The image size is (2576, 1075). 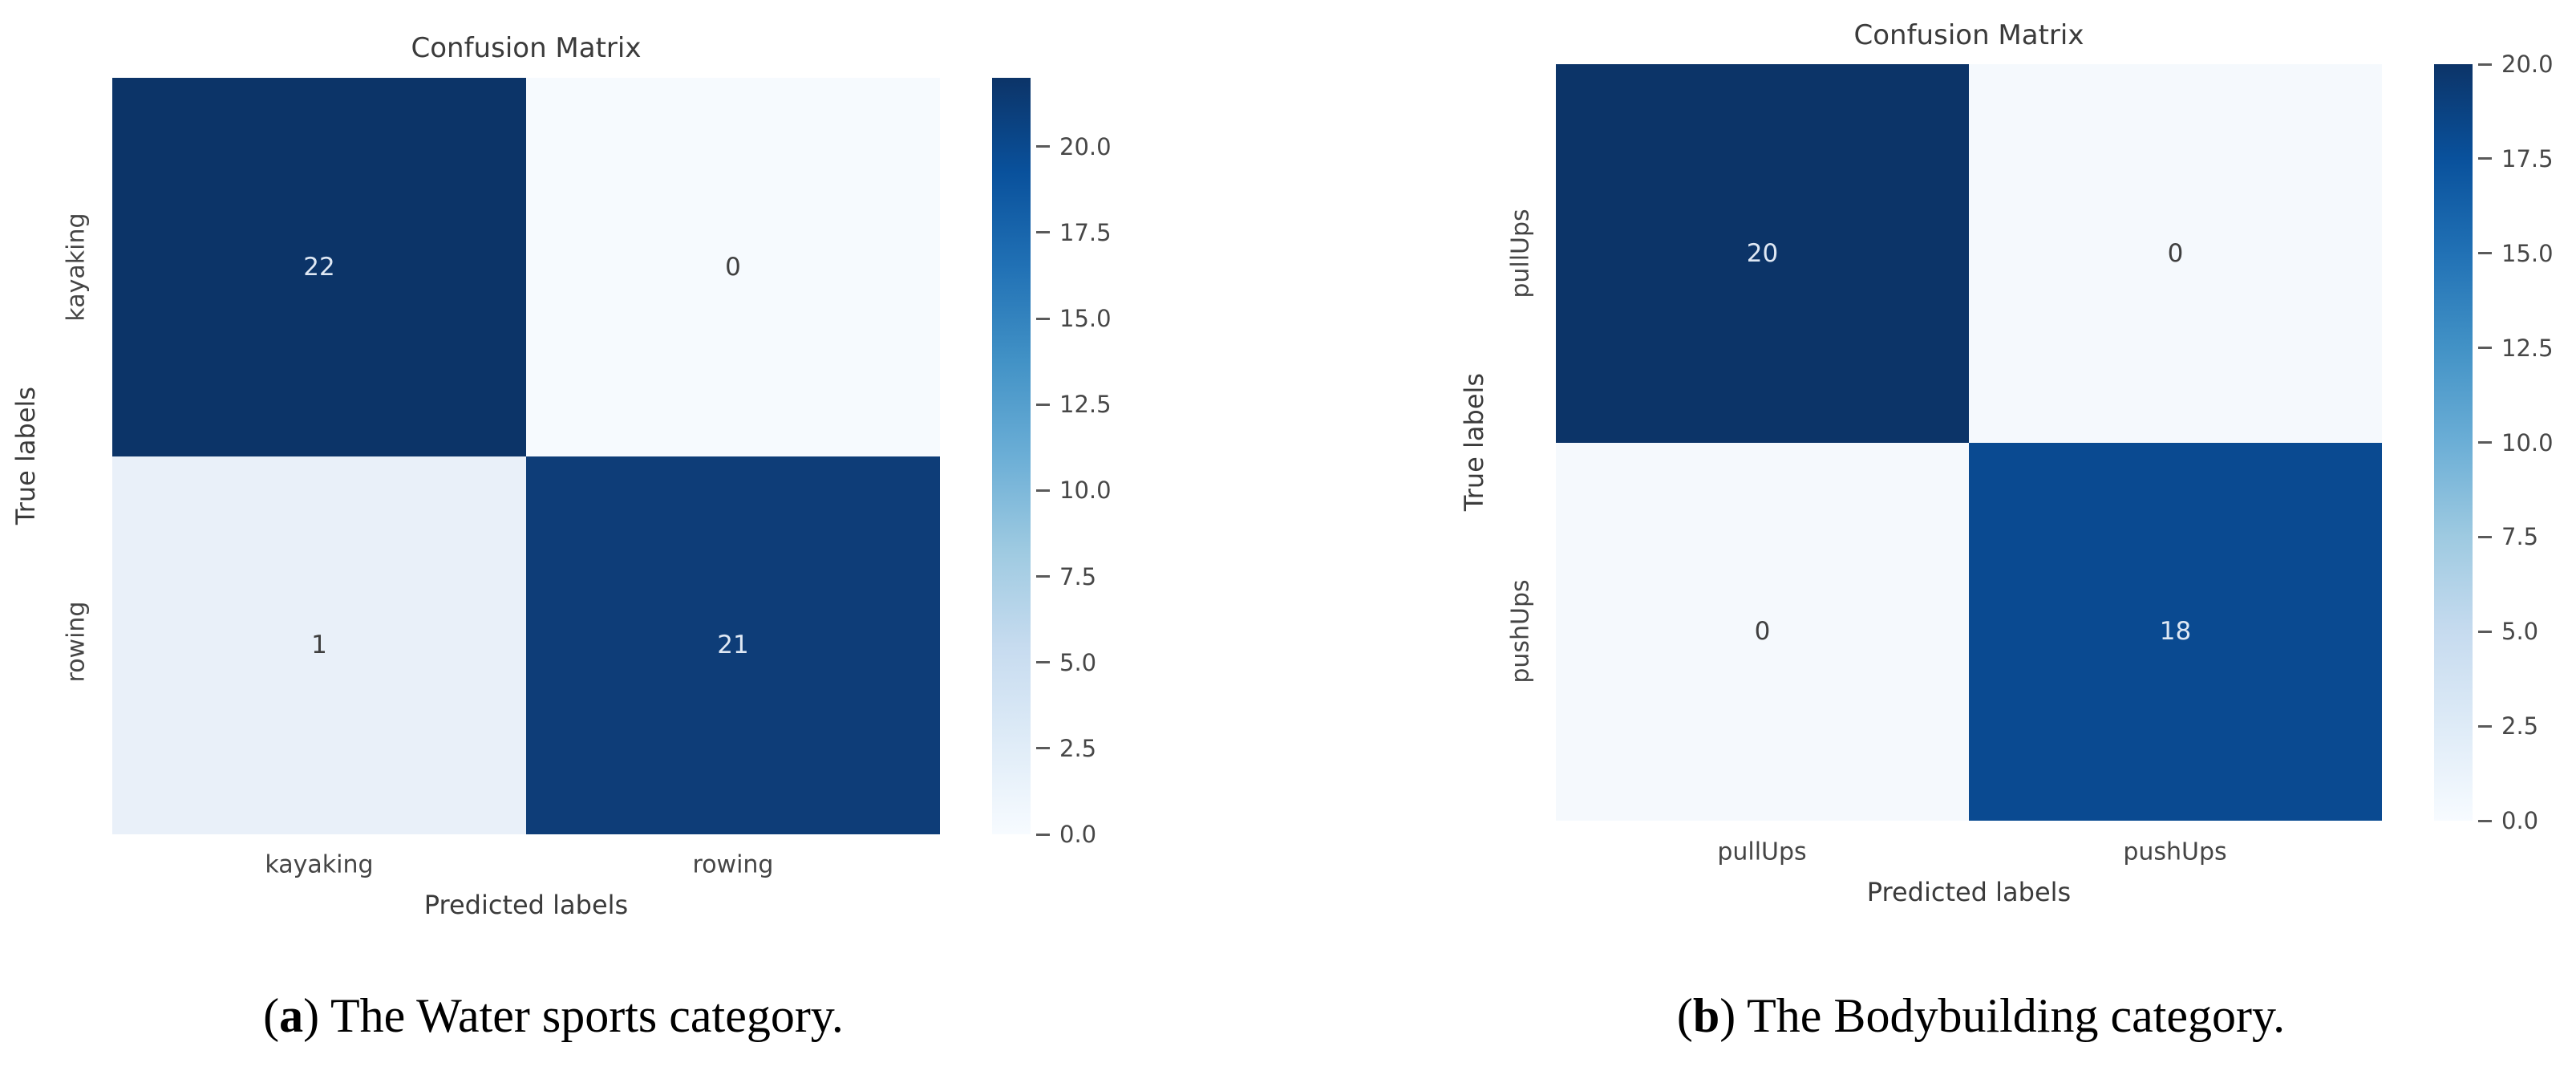 I want to click on matrix-cell: 18, so click(x=2175, y=631).